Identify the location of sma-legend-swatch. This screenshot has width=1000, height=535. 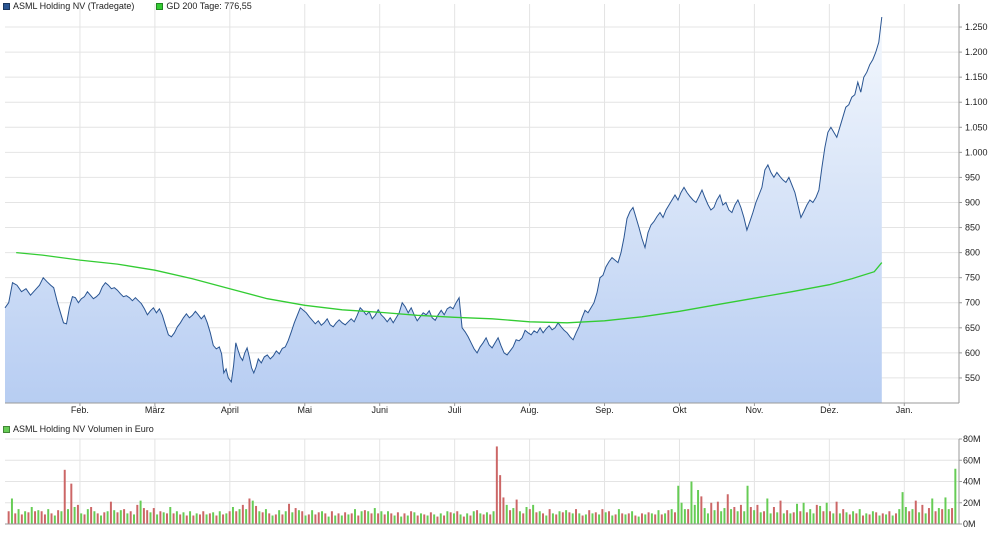
(160, 6).